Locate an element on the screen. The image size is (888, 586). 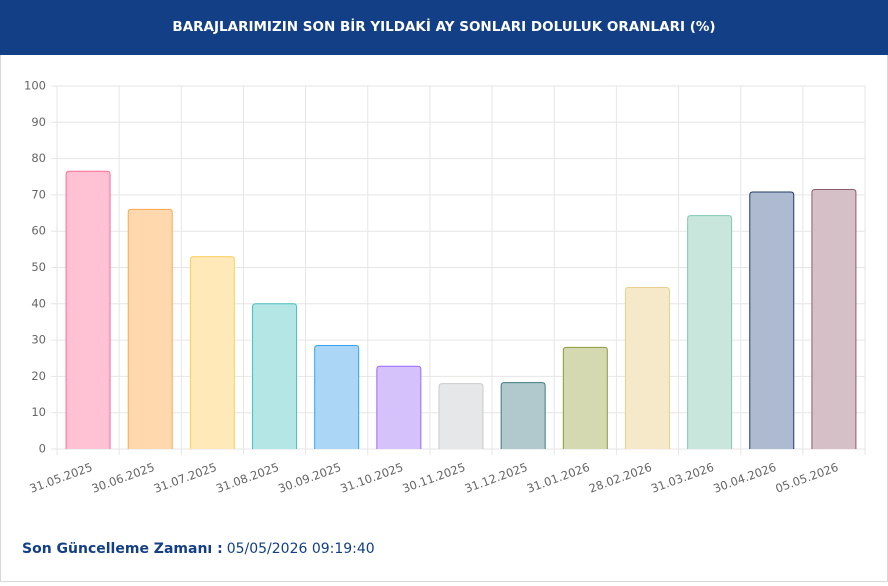
footer-label: Son Güncelleme Zamanı : is located at coordinates (122, 549).